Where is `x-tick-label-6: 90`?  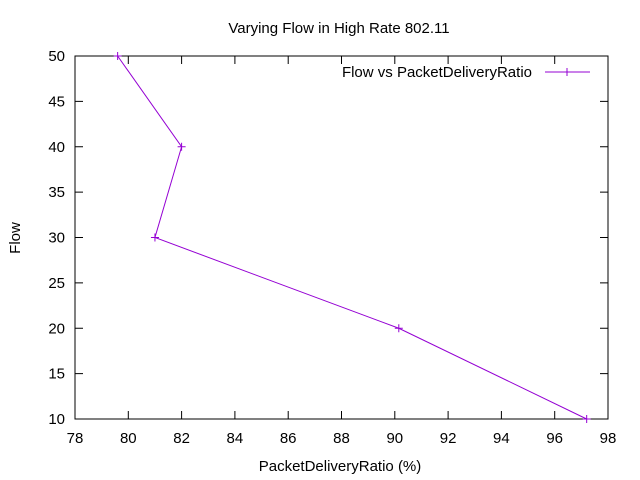 x-tick-label-6: 90 is located at coordinates (394, 438).